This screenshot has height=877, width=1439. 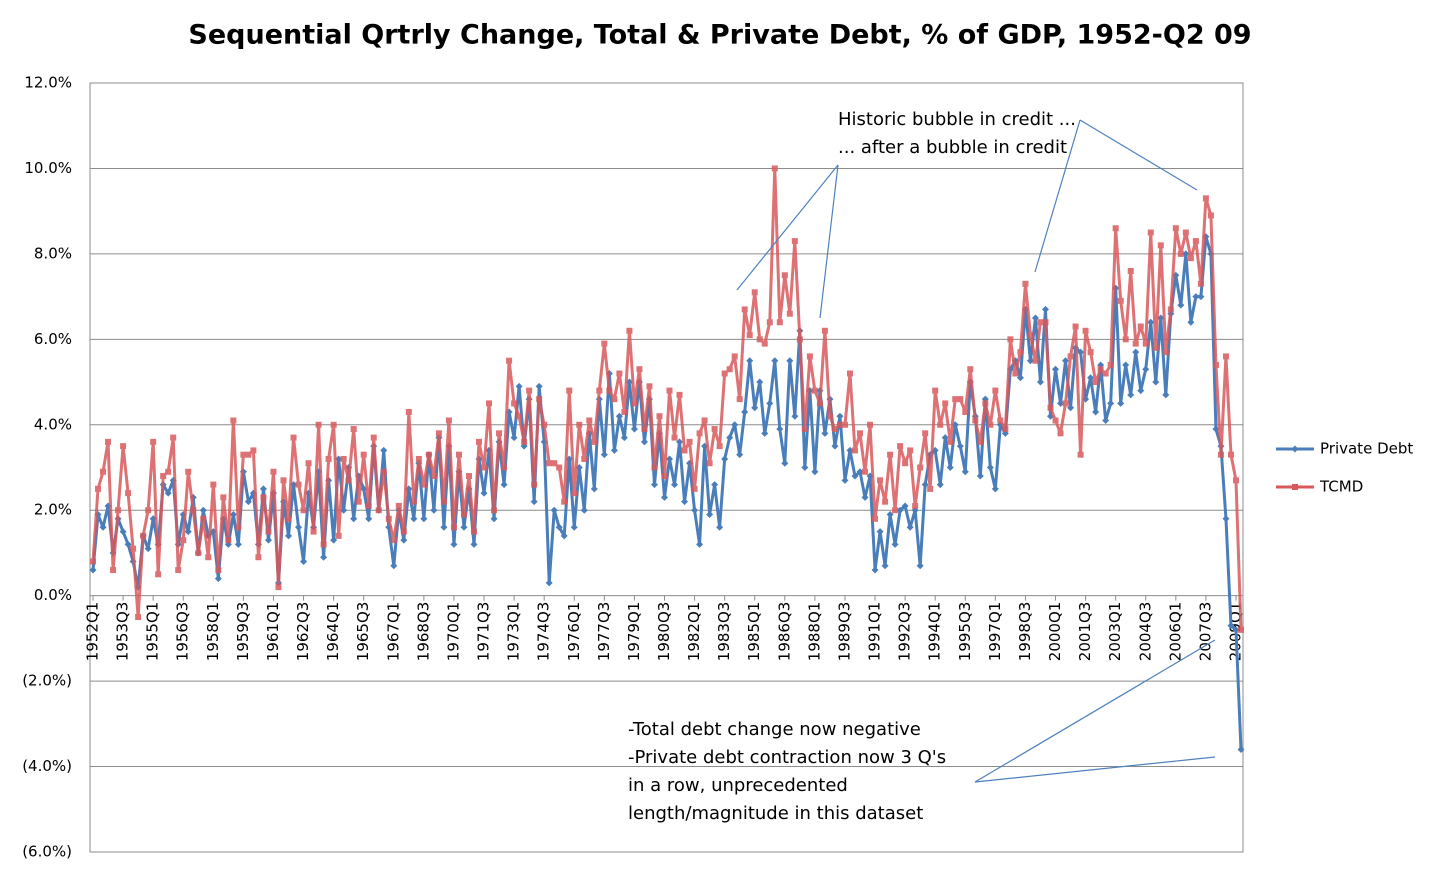 What do you see at coordinates (53, 424) in the screenshot?
I see `y-tick-label: 4.0%` at bounding box center [53, 424].